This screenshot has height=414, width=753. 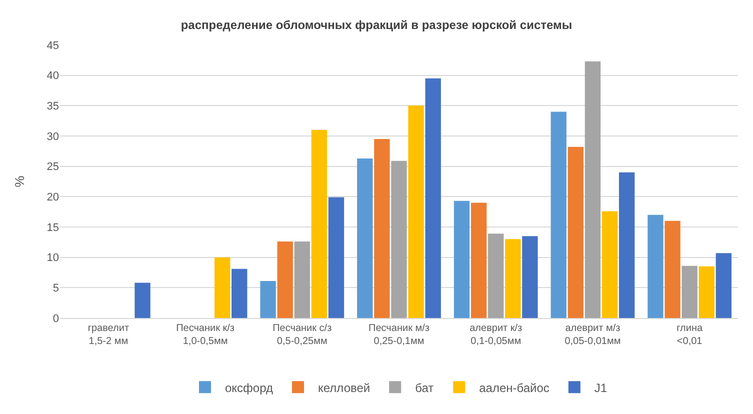 What do you see at coordinates (601, 387) in the screenshot?
I see `legend-label: J1` at bounding box center [601, 387].